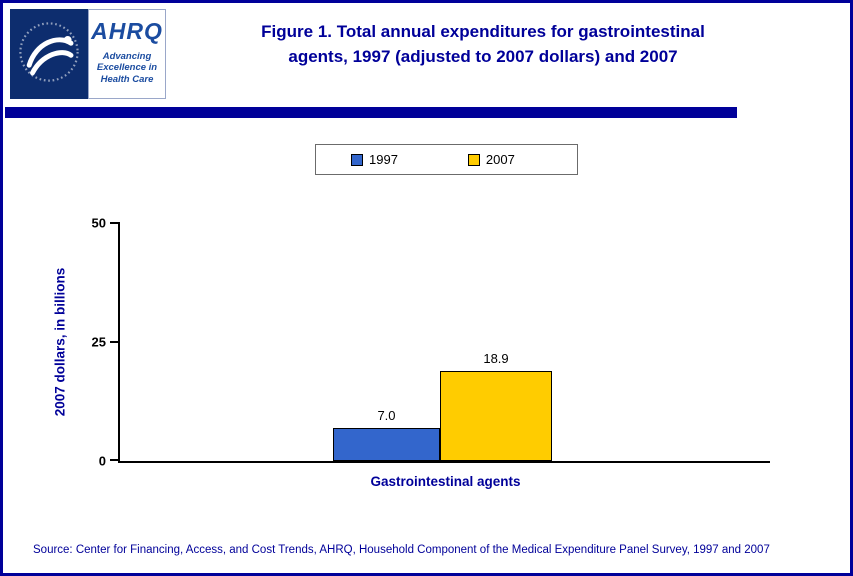 The image size is (853, 576). I want to click on ahrq-tagline-line3: Health Care, so click(127, 79).